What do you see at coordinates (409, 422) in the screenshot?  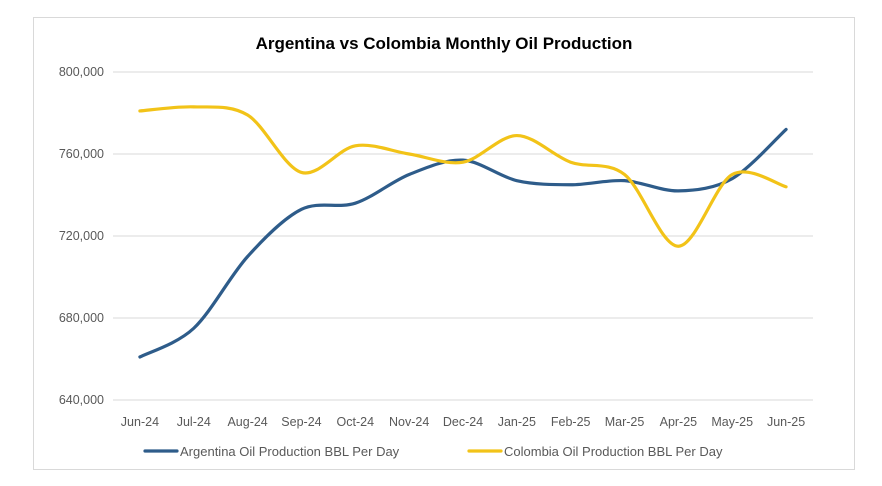 I see `x-tick-label: Nov-24` at bounding box center [409, 422].